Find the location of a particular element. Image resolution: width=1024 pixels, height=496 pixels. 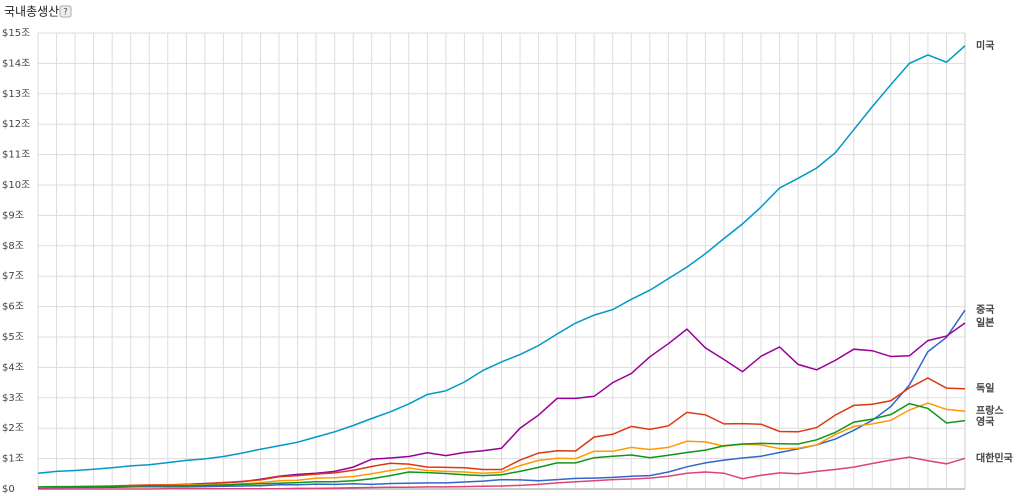

y-tick-label: $3조 is located at coordinates (13, 398).